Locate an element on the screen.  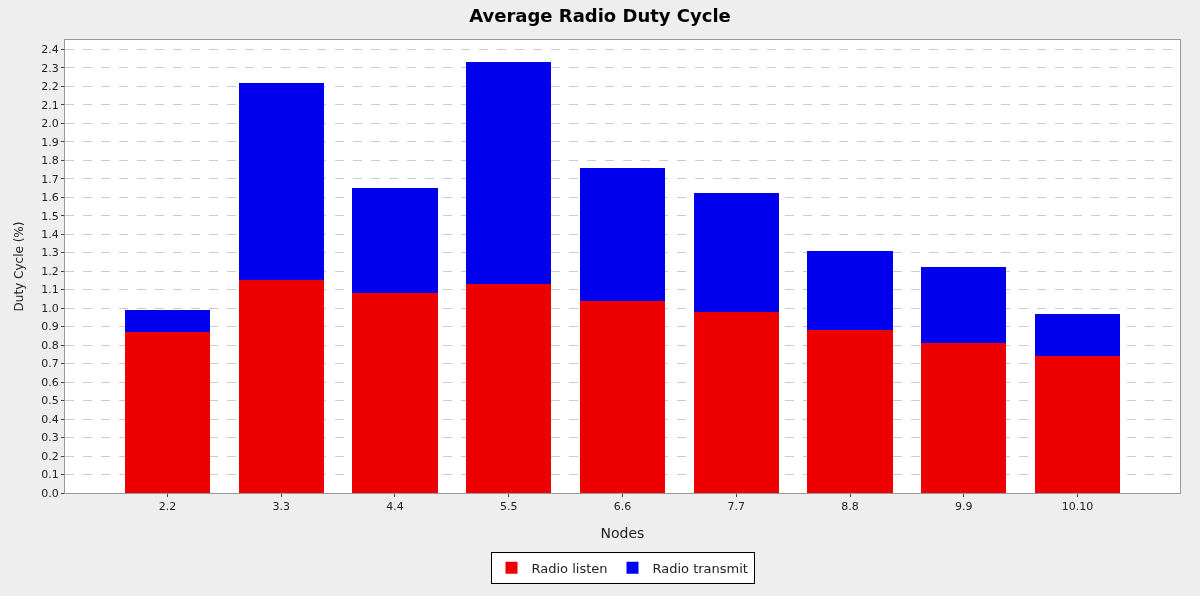
y-tick-label: 1.4 is located at coordinates (50, 234).